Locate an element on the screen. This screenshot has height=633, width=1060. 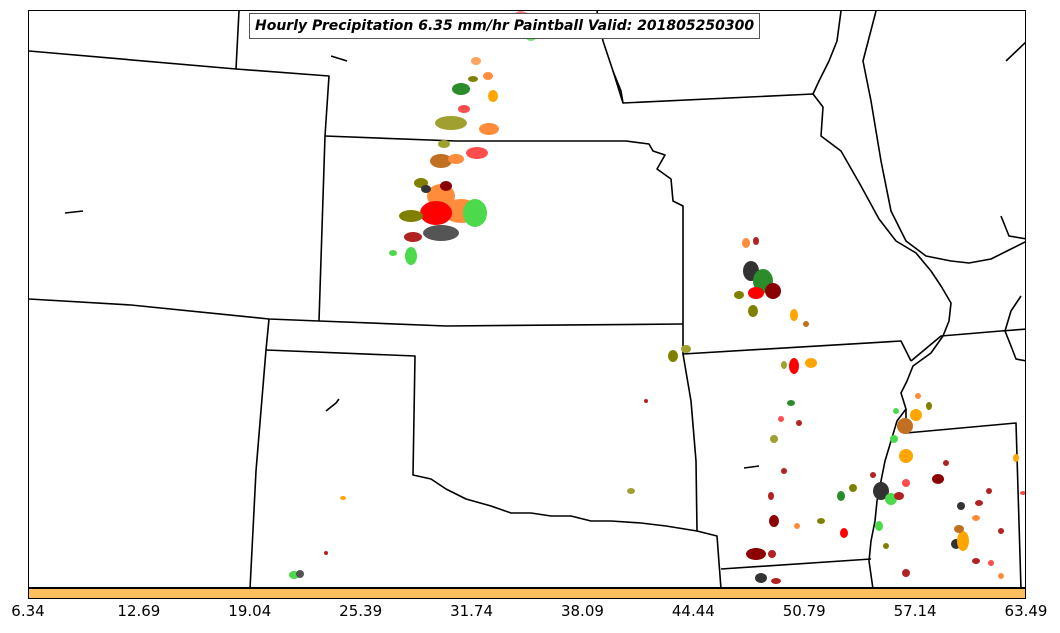
colorbar-tick-label: 44.44 is located at coordinates (693, 611).